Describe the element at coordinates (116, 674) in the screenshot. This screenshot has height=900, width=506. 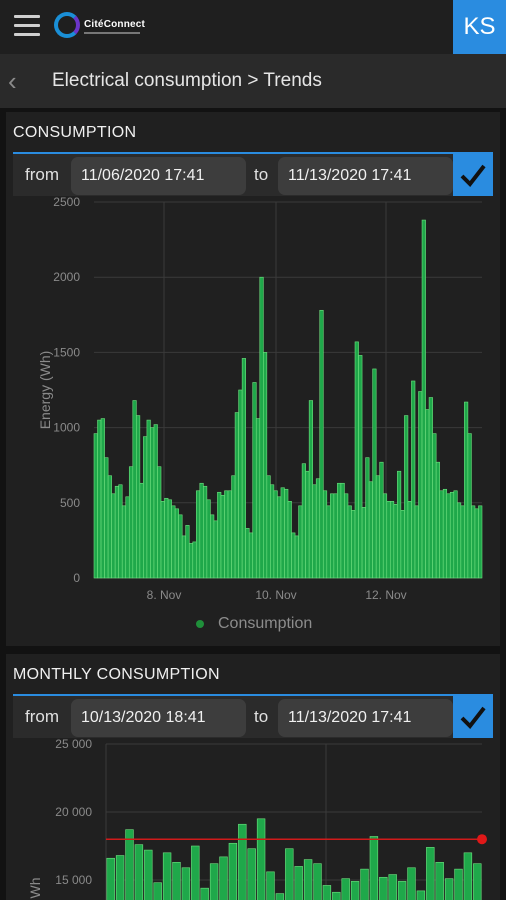
I see `card-title: MONTHLY CONSUMPTION` at that location.